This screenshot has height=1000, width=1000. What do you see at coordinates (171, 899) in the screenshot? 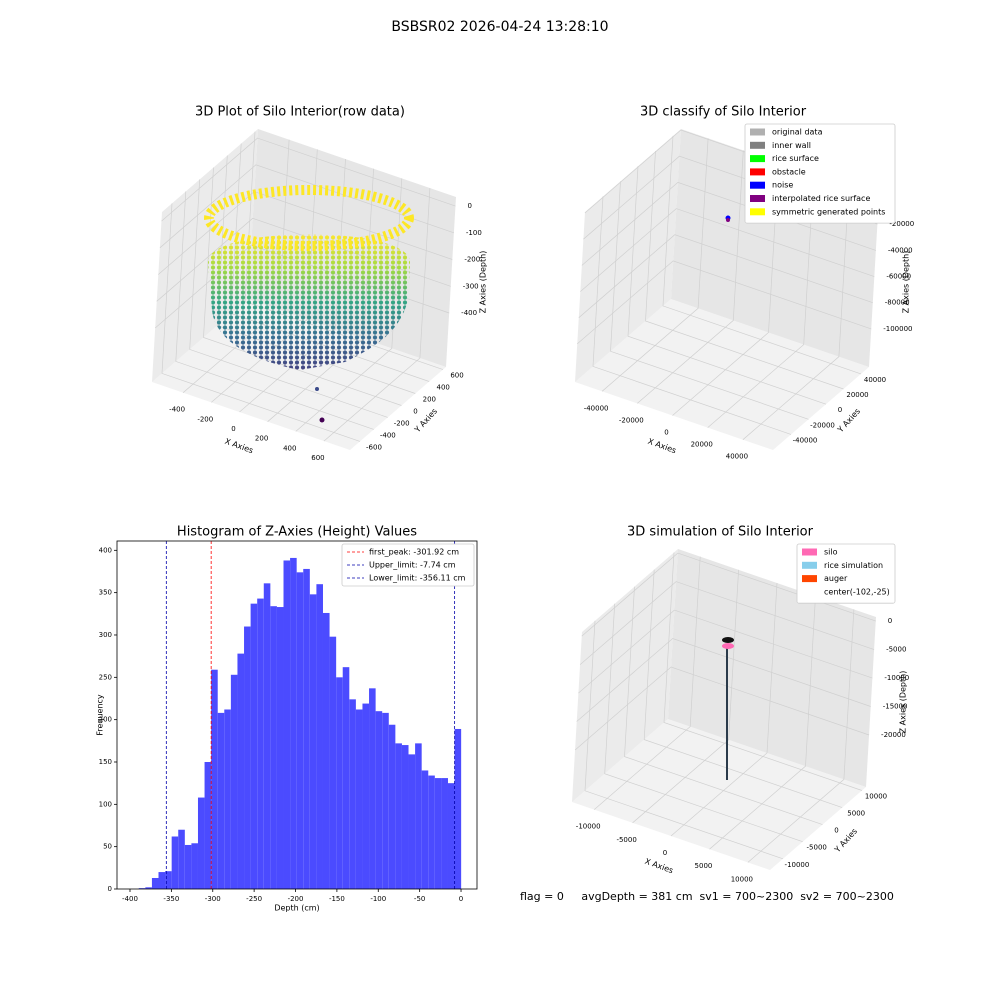
I see `x-tick-label: -350` at bounding box center [171, 899].